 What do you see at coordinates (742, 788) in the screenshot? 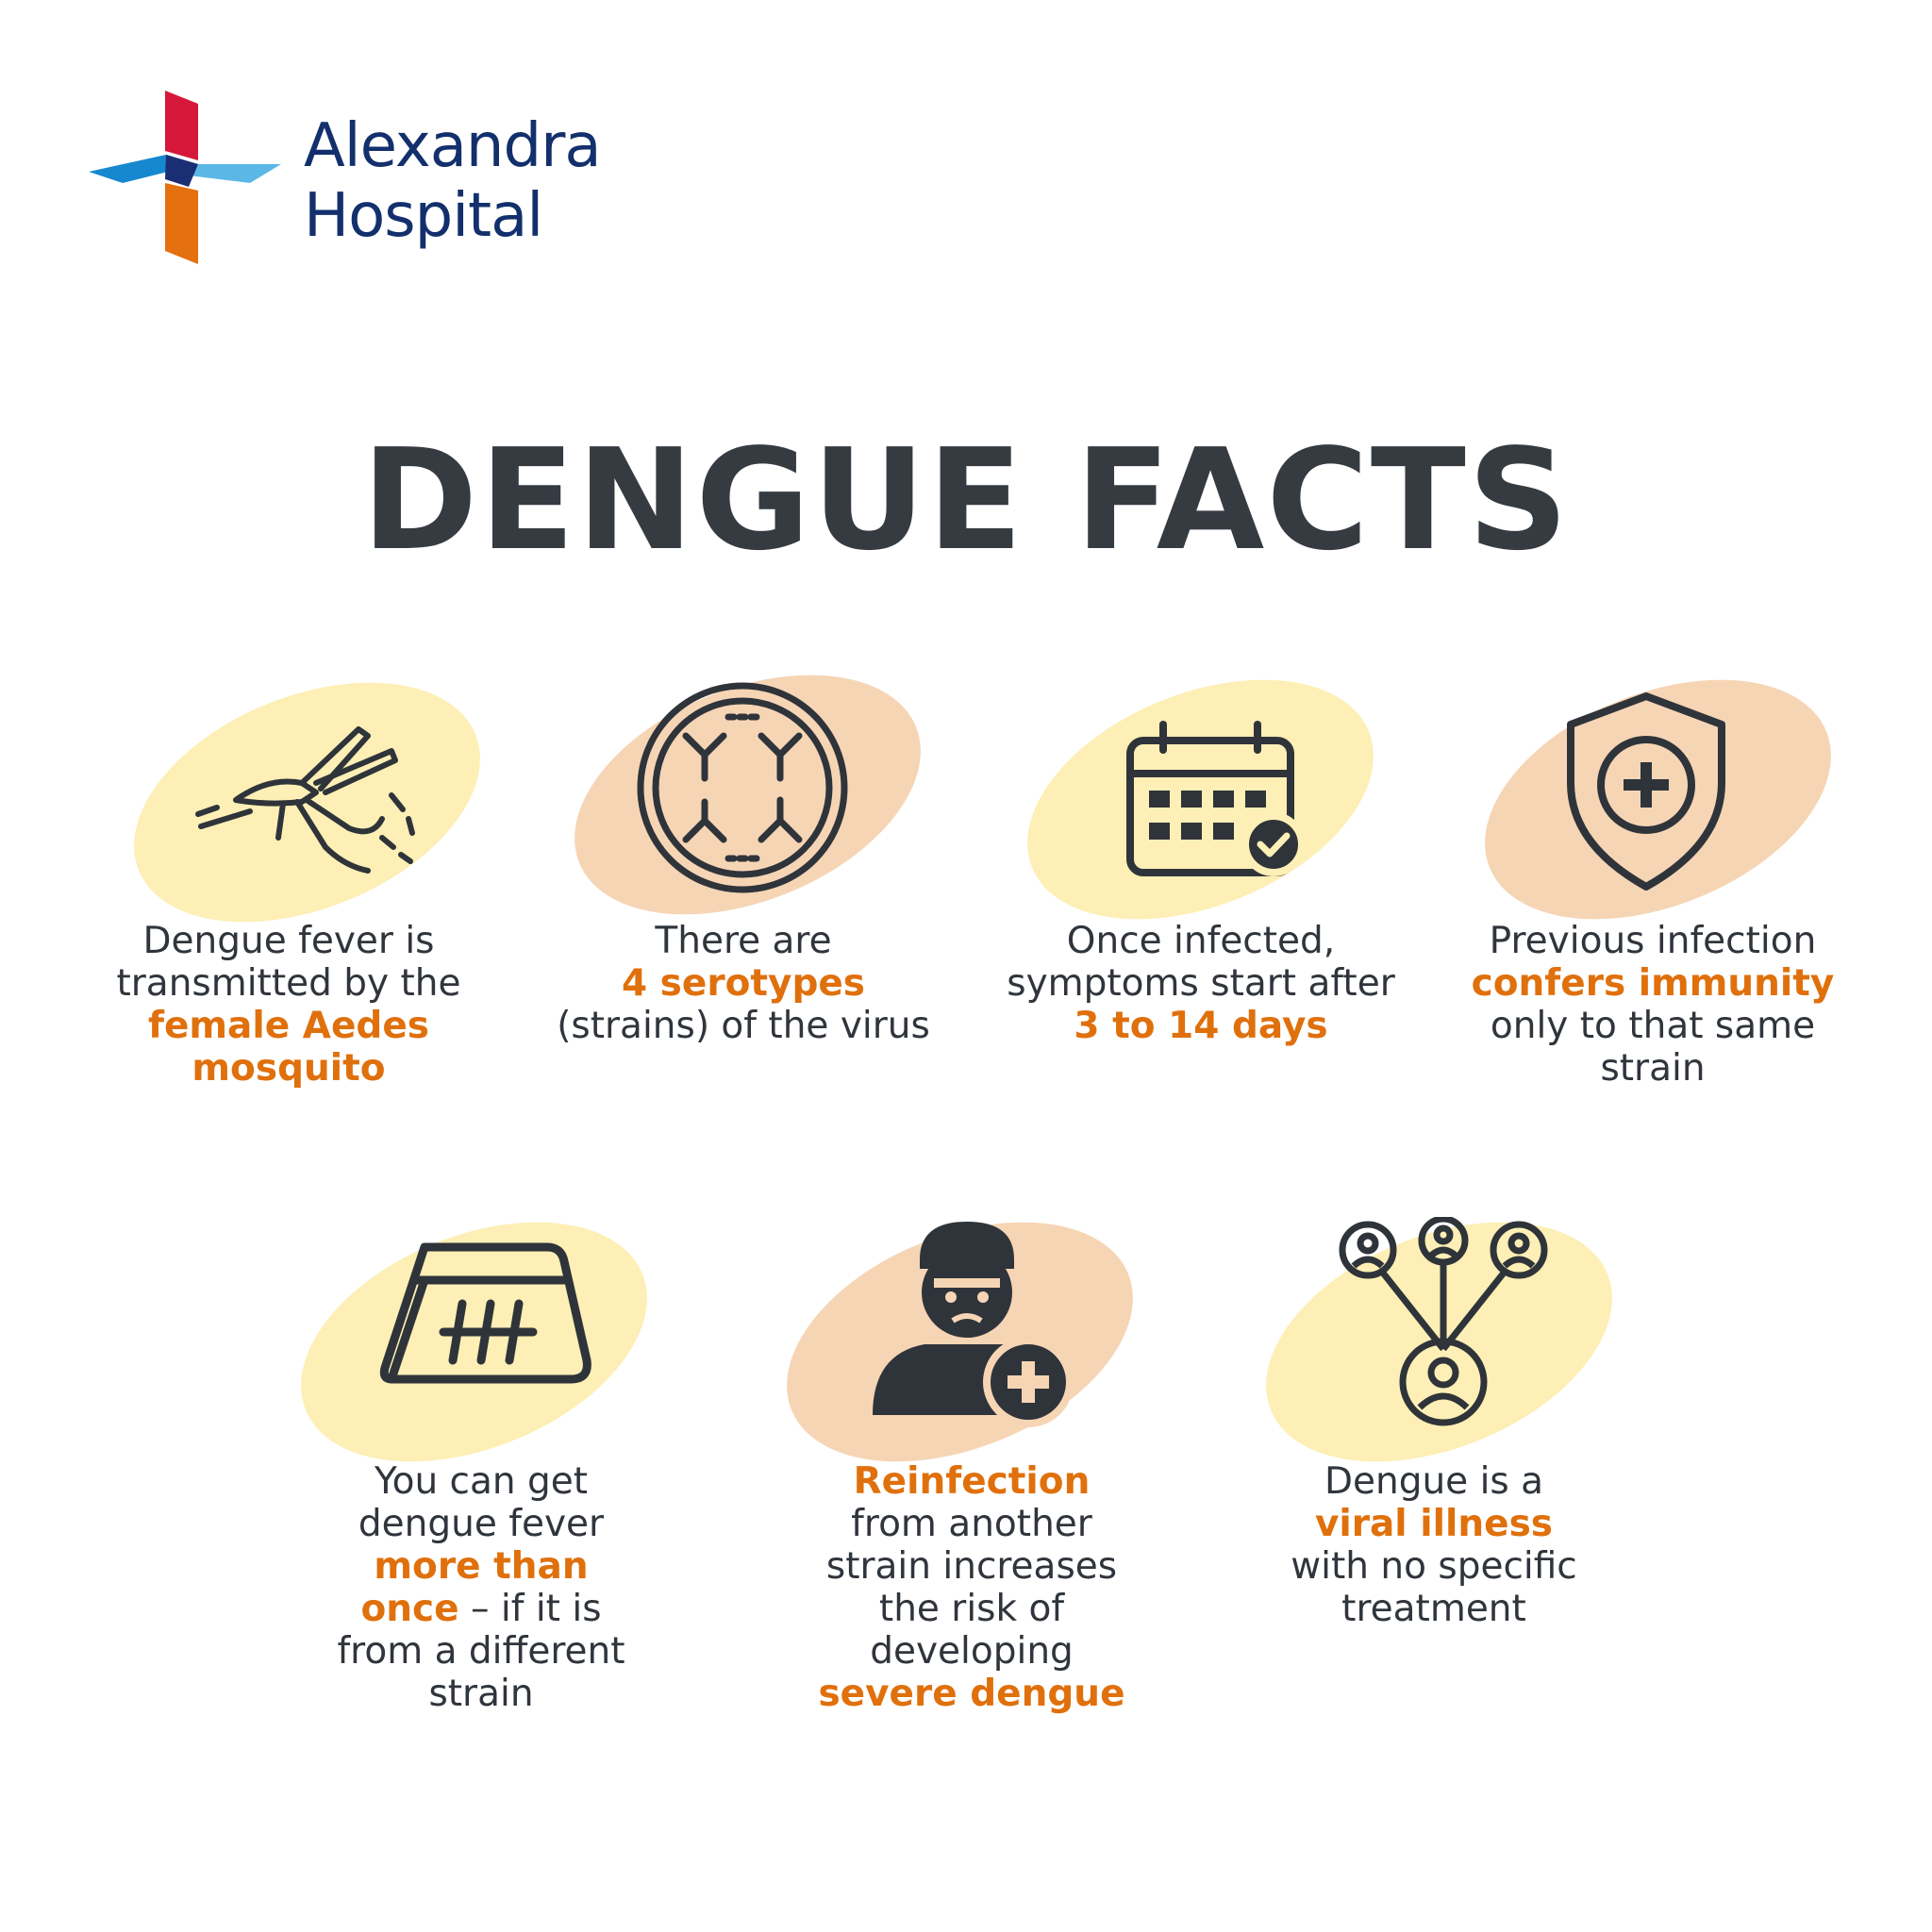
I see `virus-serotypes-icon` at bounding box center [742, 788].